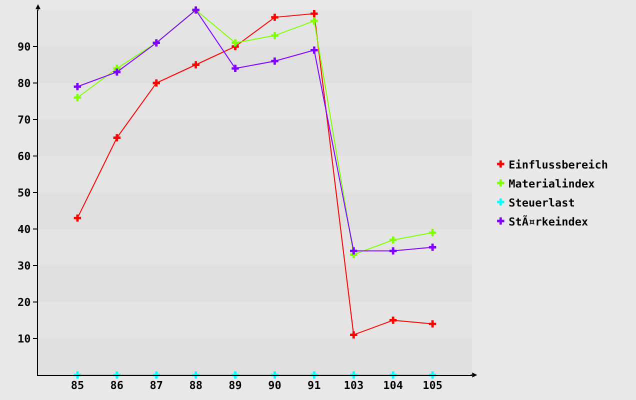 The image size is (636, 400). Describe the element at coordinates (315, 385) in the screenshot. I see `x-tick-label: 91` at that location.